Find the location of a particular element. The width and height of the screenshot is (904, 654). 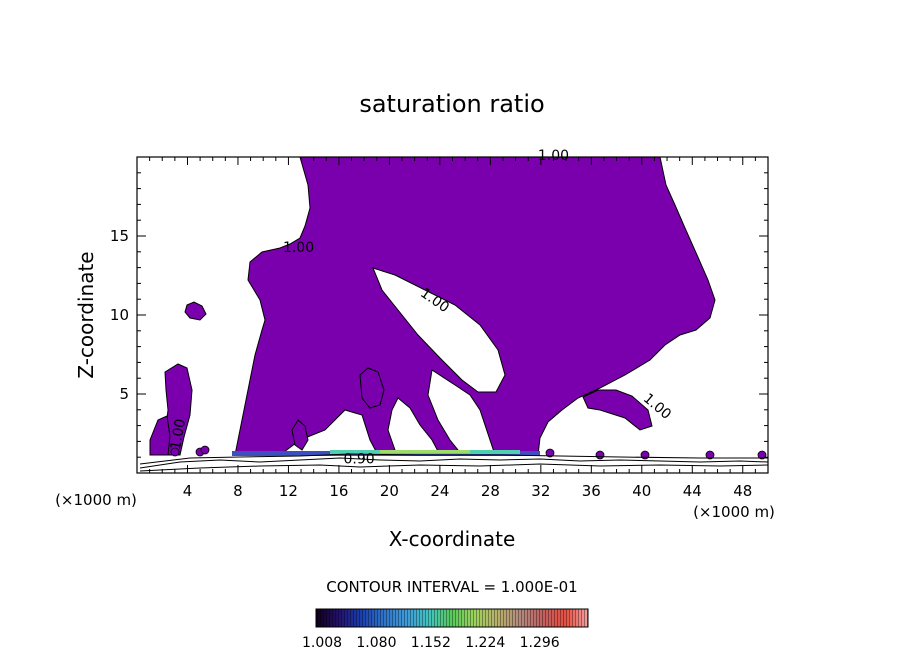

contour-interval-text: CONTOUR INTERVAL = 1.000E-01 is located at coordinates (451, 587).